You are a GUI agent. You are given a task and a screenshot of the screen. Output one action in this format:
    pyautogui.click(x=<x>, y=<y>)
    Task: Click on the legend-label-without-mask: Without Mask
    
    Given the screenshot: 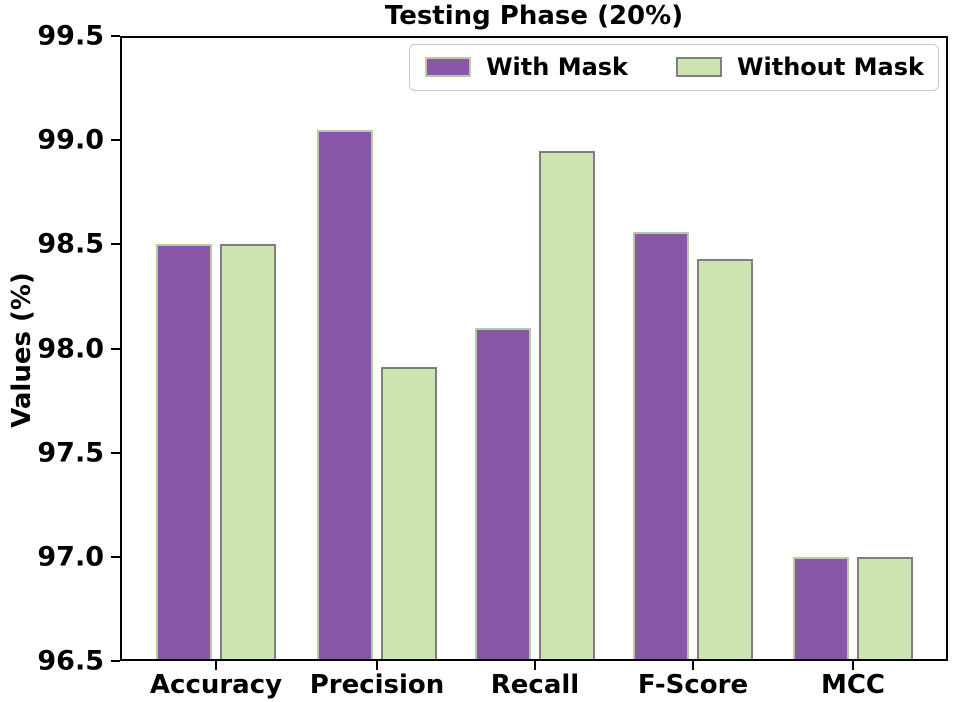 What is the action you would take?
    pyautogui.click(x=830, y=67)
    